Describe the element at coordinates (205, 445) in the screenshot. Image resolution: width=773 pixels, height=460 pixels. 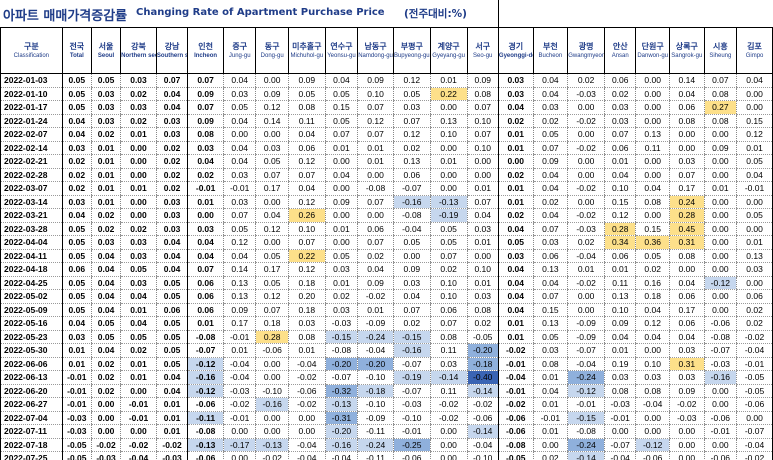
I see `value-cell: -0.13` at that location.